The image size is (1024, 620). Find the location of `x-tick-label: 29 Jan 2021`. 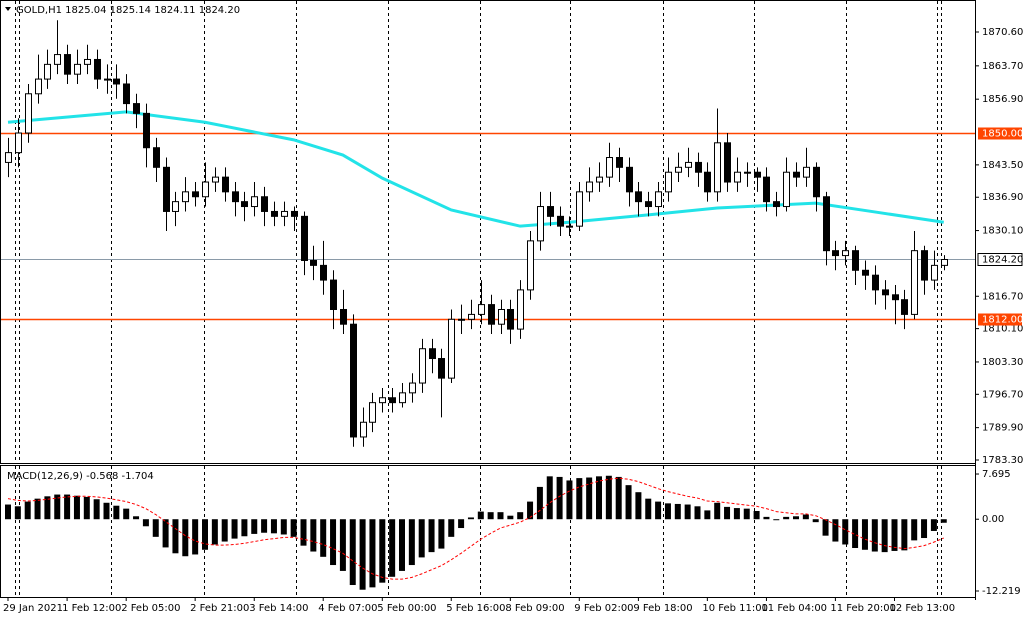

x-tick-label: 29 Jan 2021 is located at coordinates (33, 608).